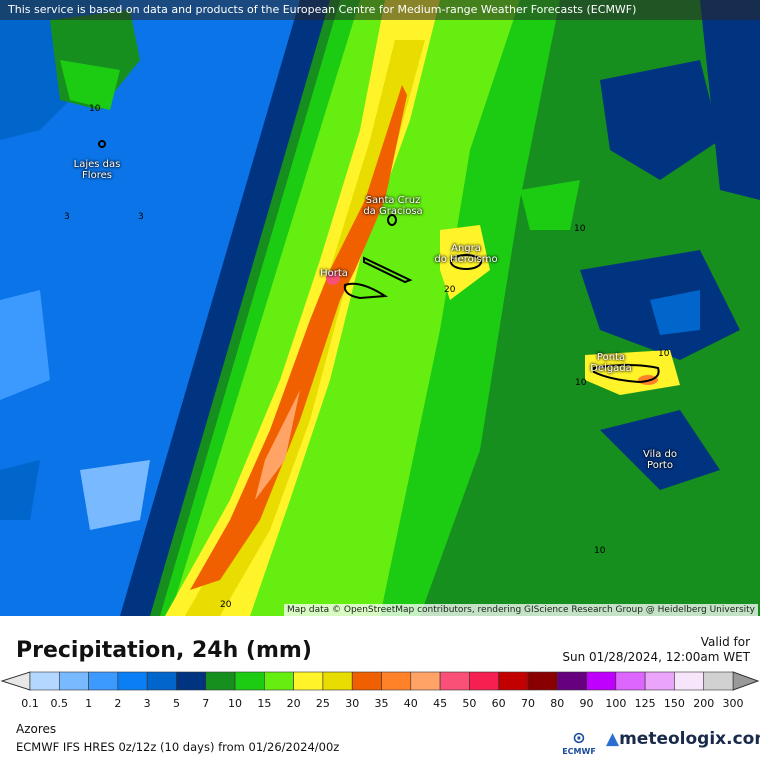  What do you see at coordinates (147, 703) in the screenshot?
I see `scale-label: 3` at bounding box center [147, 703].